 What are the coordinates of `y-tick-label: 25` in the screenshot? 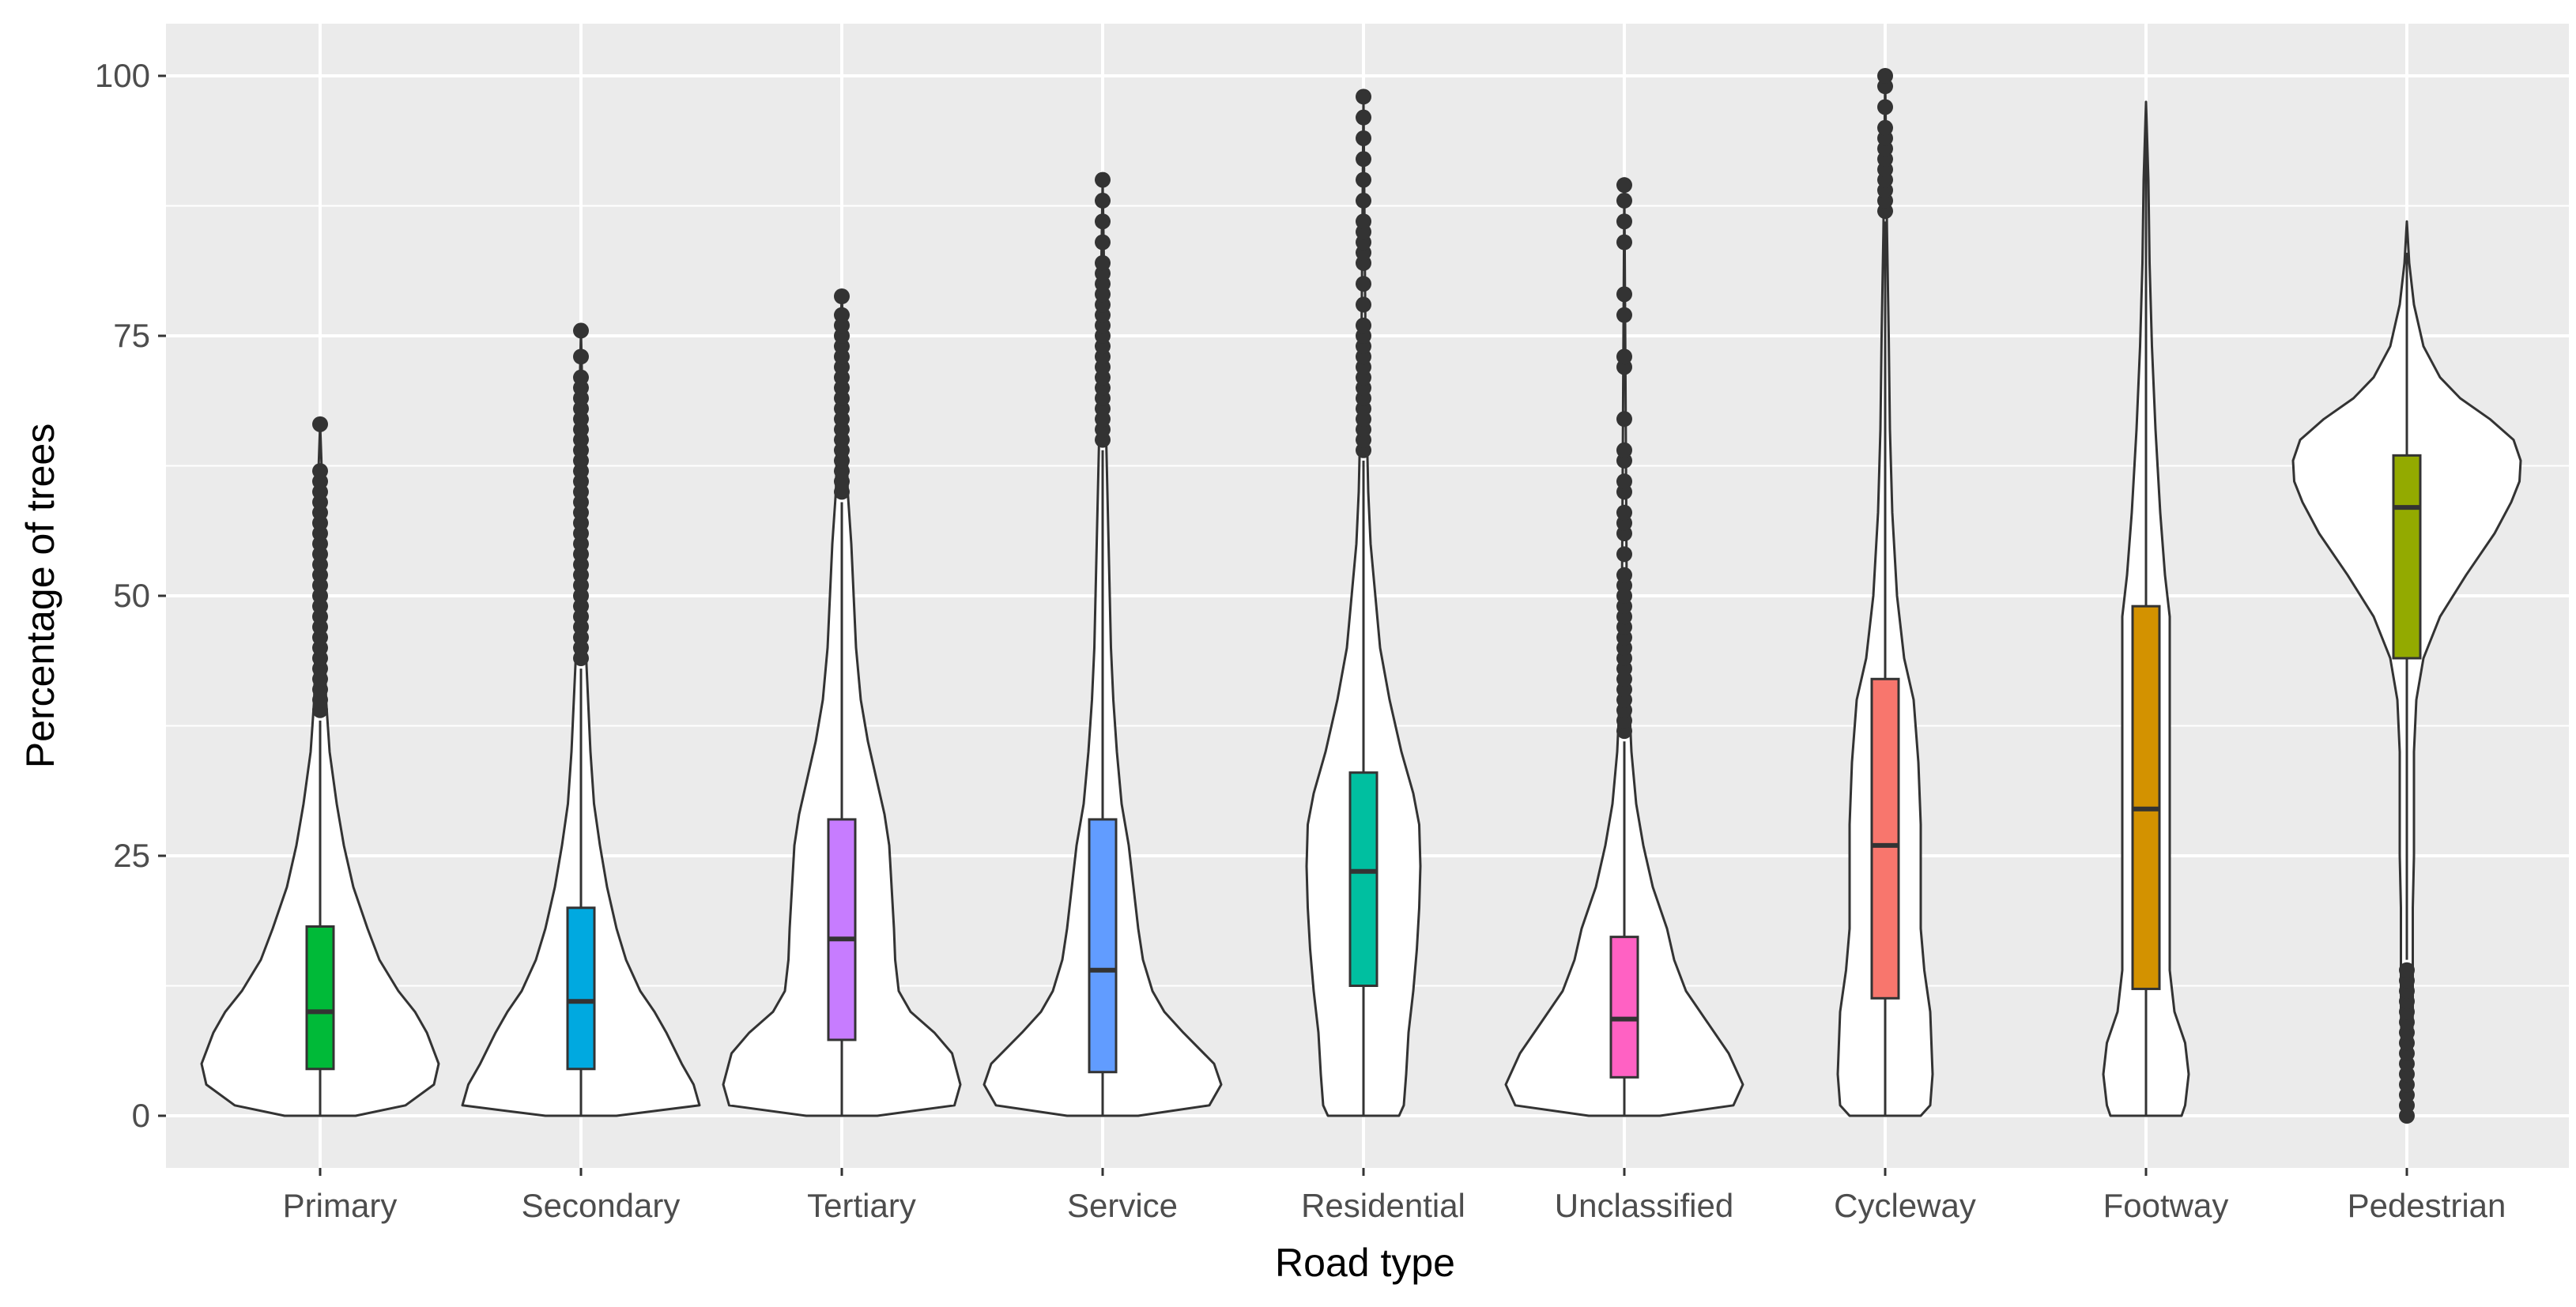 It's located at (131, 856).